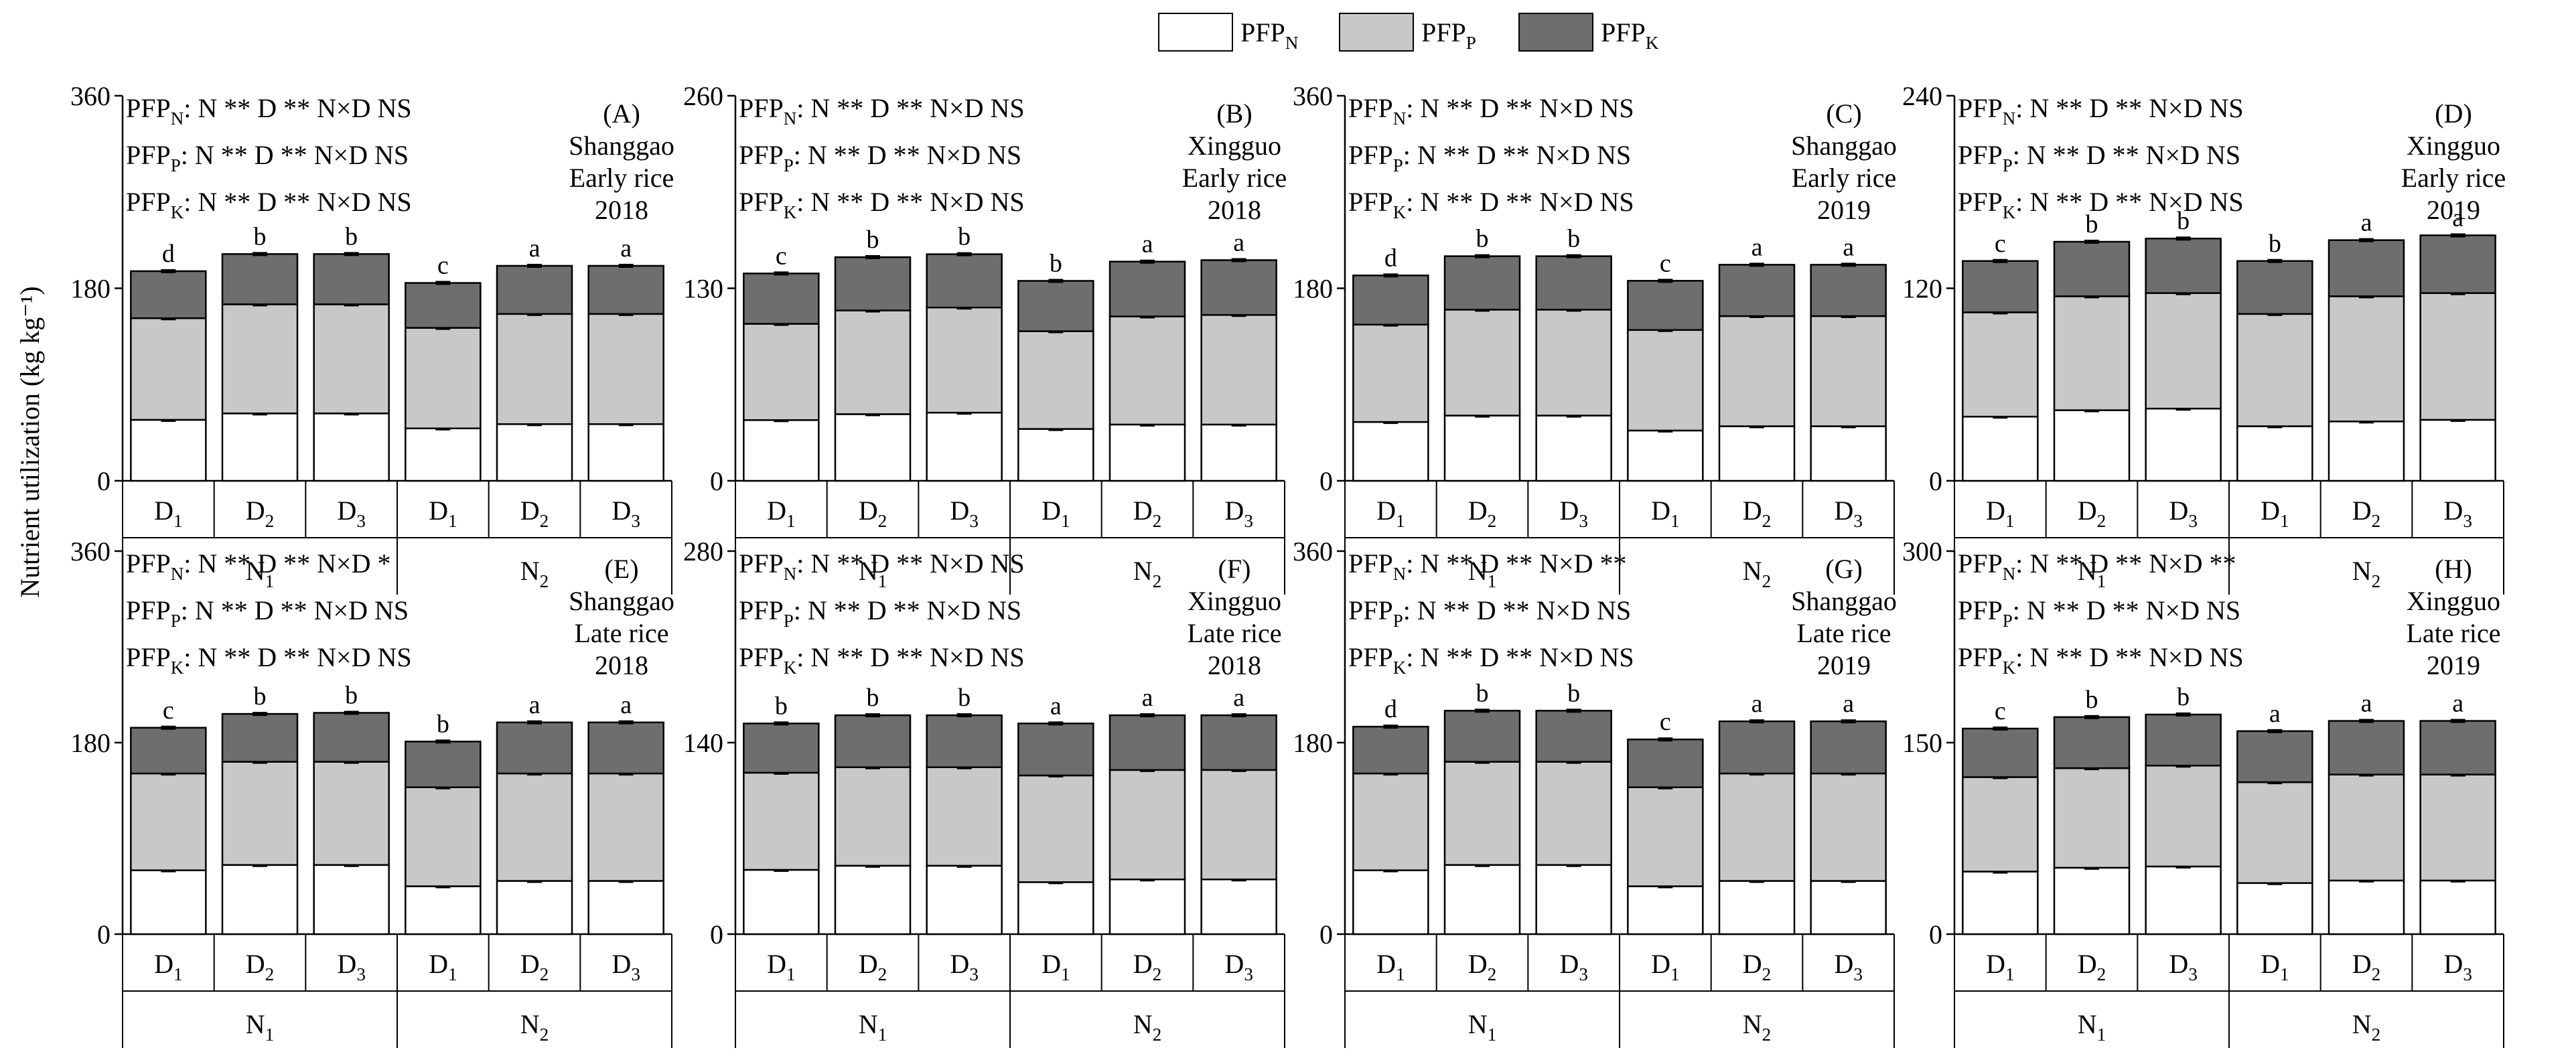 The width and height of the screenshot is (2576, 1056). Describe the element at coordinates (2453, 146) in the screenshot. I see `panel-title-line: Xingguo` at that location.